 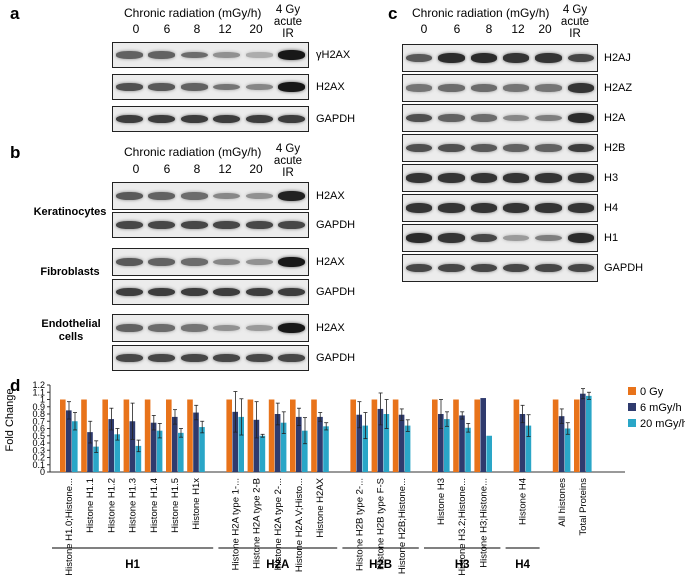 I want to click on blot-label: H2A, so click(x=615, y=118).